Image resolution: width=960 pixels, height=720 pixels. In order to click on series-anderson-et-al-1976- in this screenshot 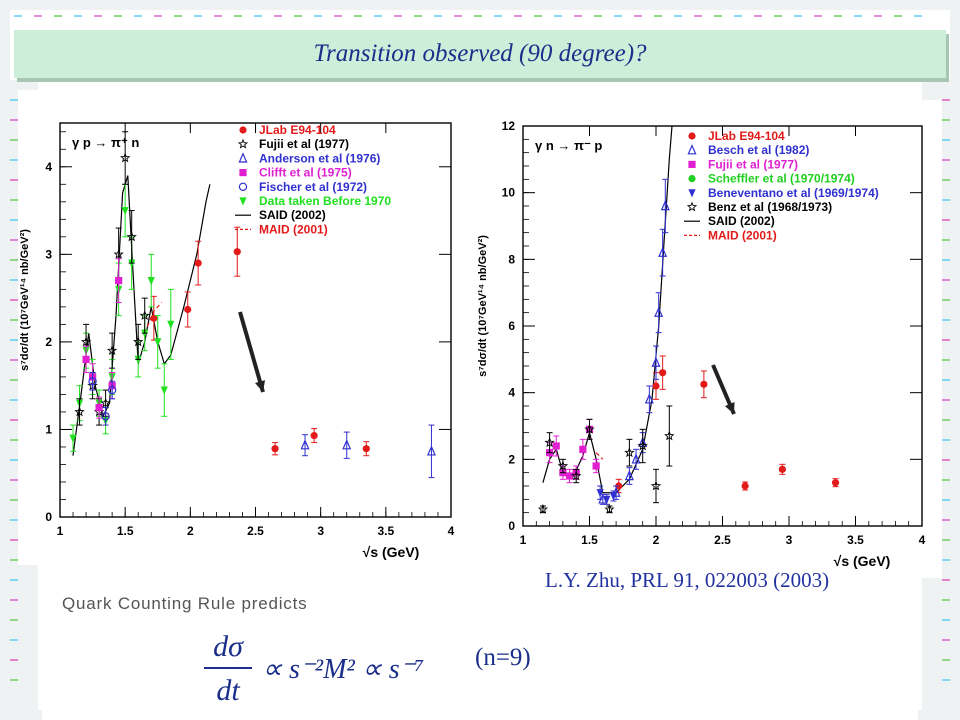, I will do `click(368, 451)`.